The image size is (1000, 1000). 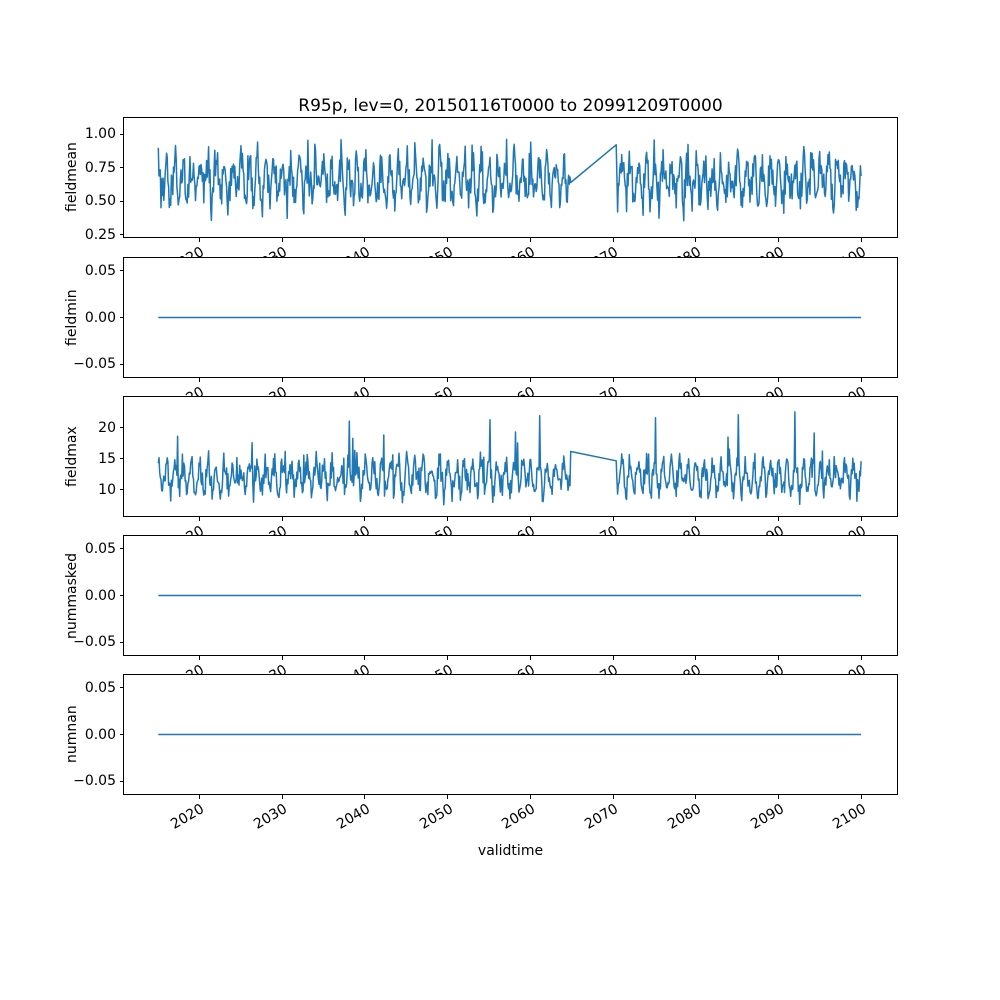 I want to click on y-tick-label: 20, so click(x=107, y=427).